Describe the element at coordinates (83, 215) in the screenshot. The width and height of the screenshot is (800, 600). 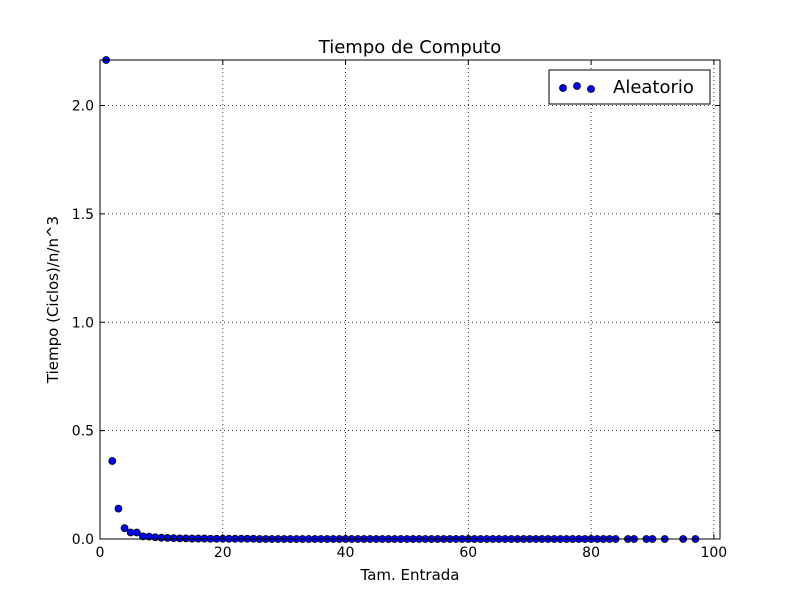
I see `y-tick-label: 1.5` at that location.